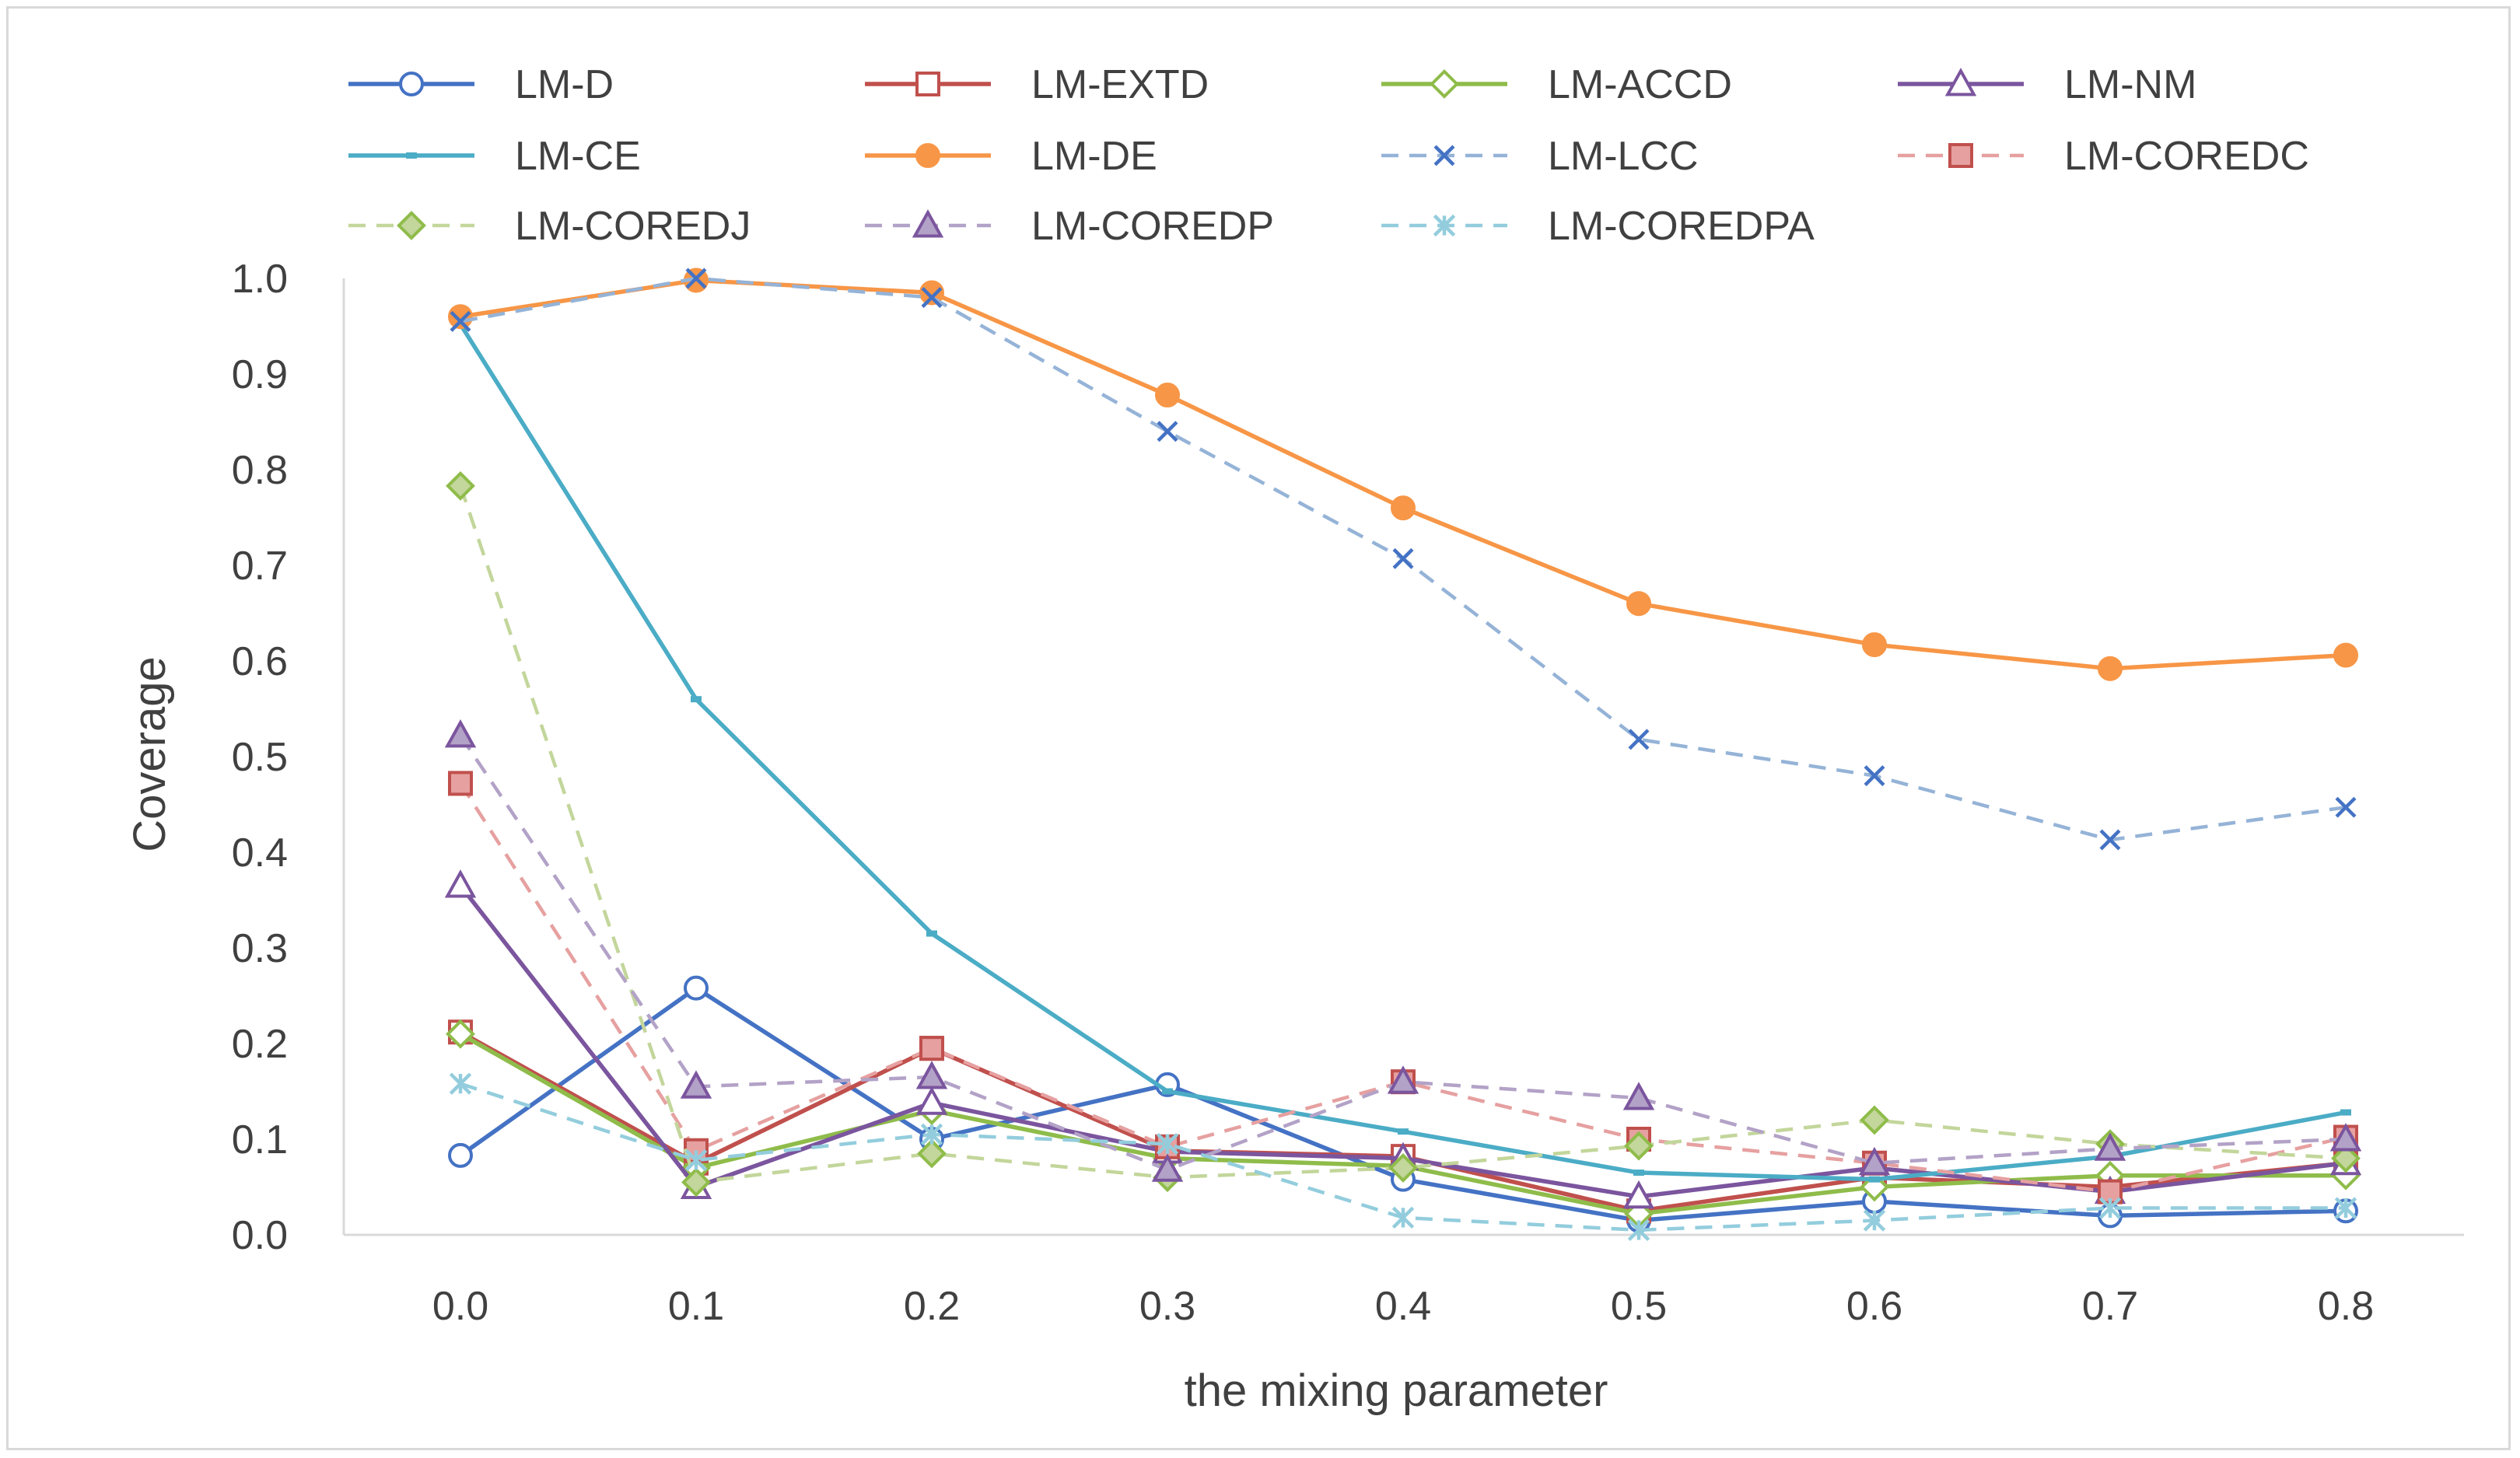 The width and height of the screenshot is (2520, 1458). What do you see at coordinates (1397, 1390) in the screenshot?
I see `x-axis-title: the mixing parameter` at bounding box center [1397, 1390].